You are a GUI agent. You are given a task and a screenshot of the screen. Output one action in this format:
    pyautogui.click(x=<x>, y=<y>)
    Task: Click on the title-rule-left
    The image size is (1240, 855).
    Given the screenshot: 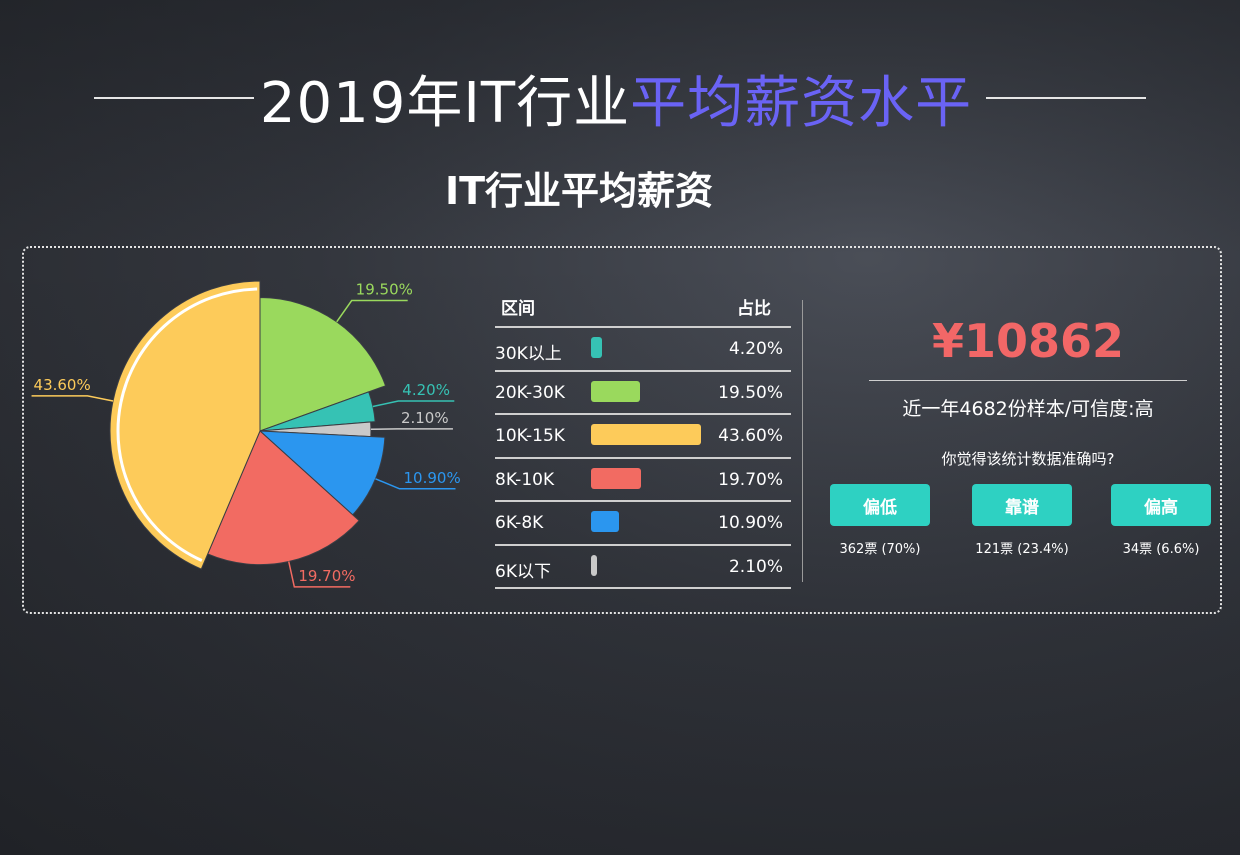 What is the action you would take?
    pyautogui.click(x=173, y=98)
    